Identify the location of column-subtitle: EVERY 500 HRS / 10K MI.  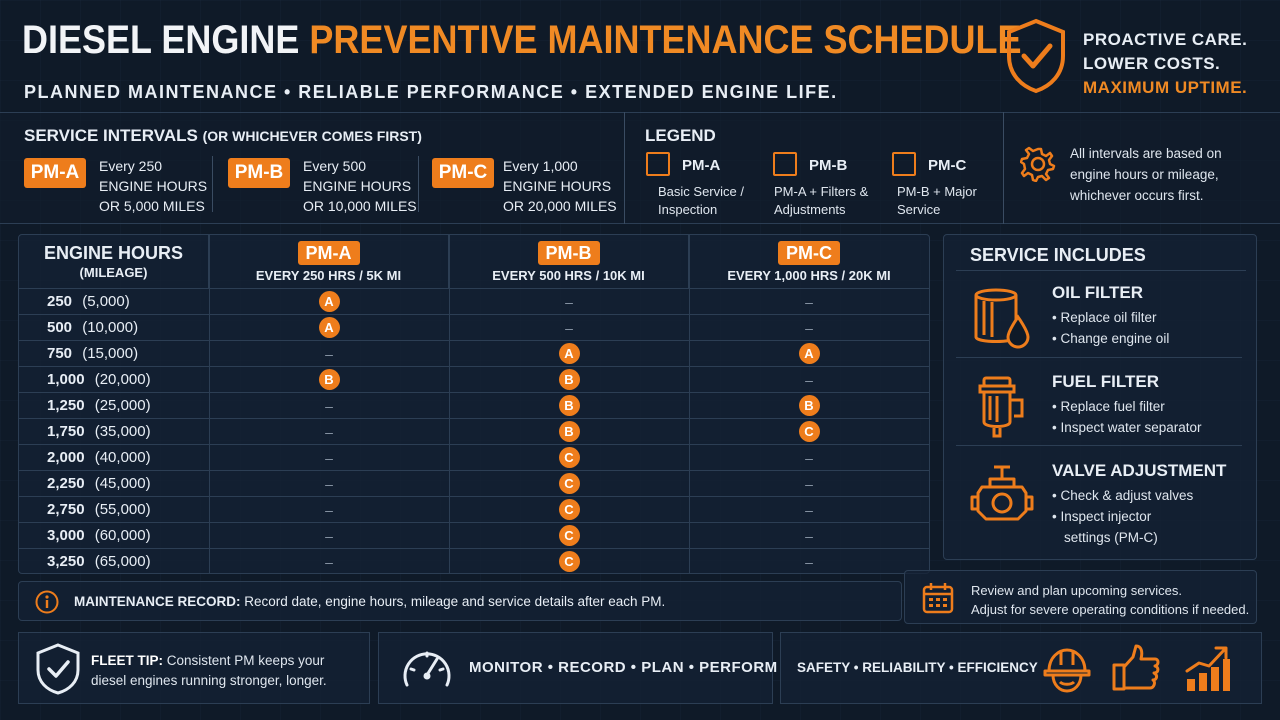
(568, 275).